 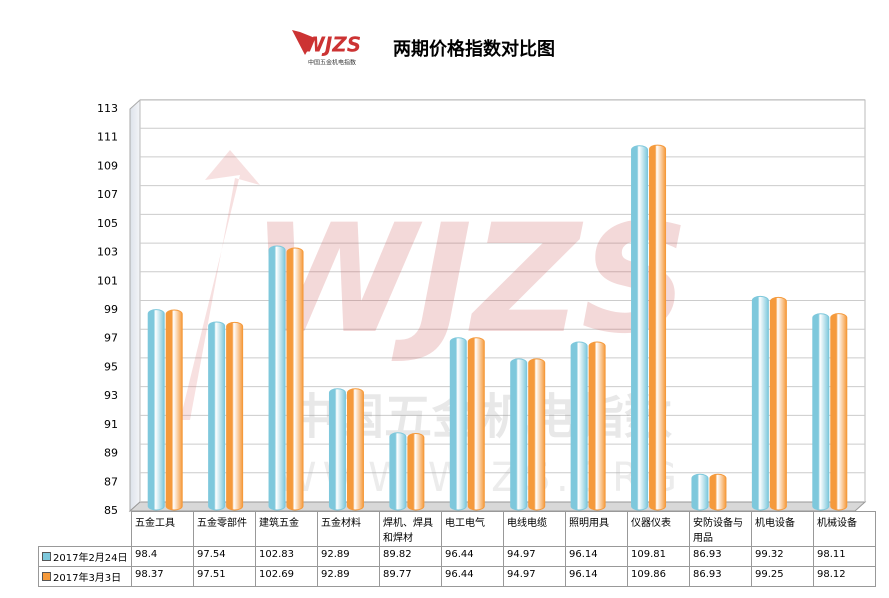 What do you see at coordinates (111, 424) in the screenshot?
I see `y-tick-label: 91` at bounding box center [111, 424].